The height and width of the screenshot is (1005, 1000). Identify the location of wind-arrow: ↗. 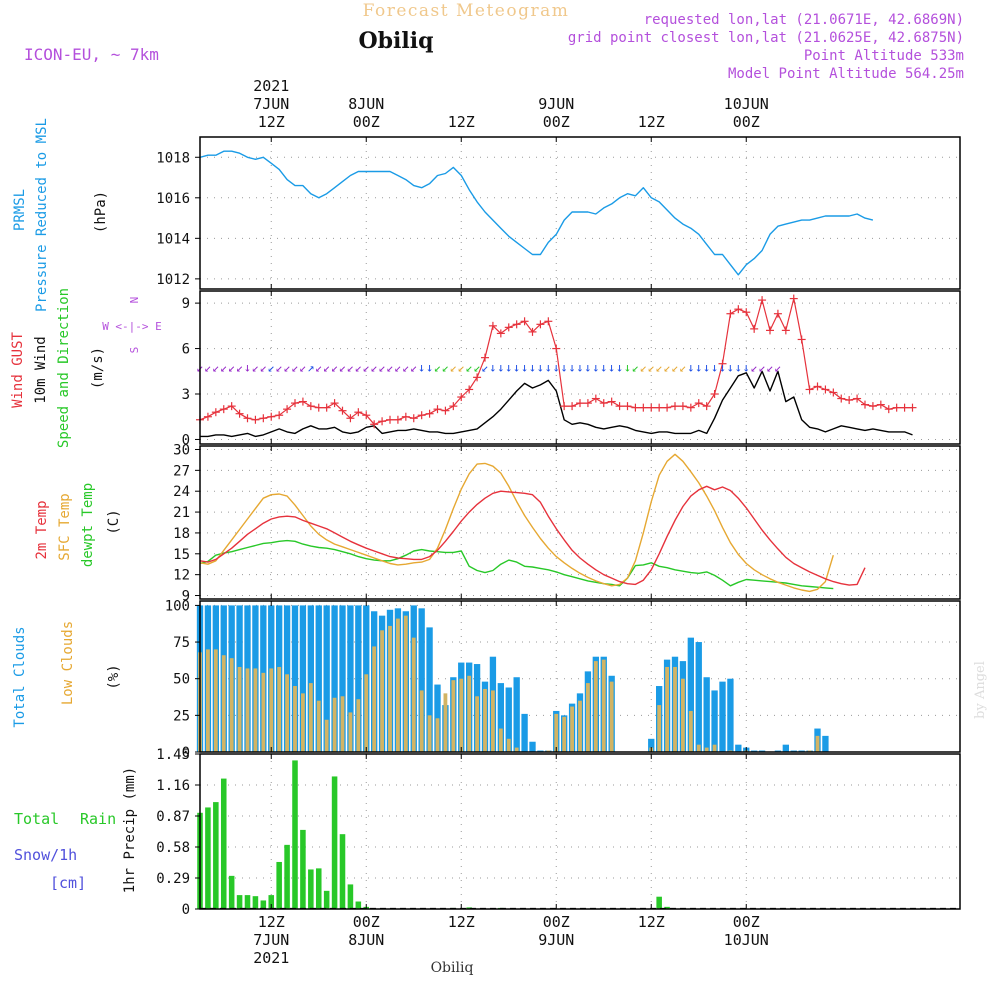
(310, 367).